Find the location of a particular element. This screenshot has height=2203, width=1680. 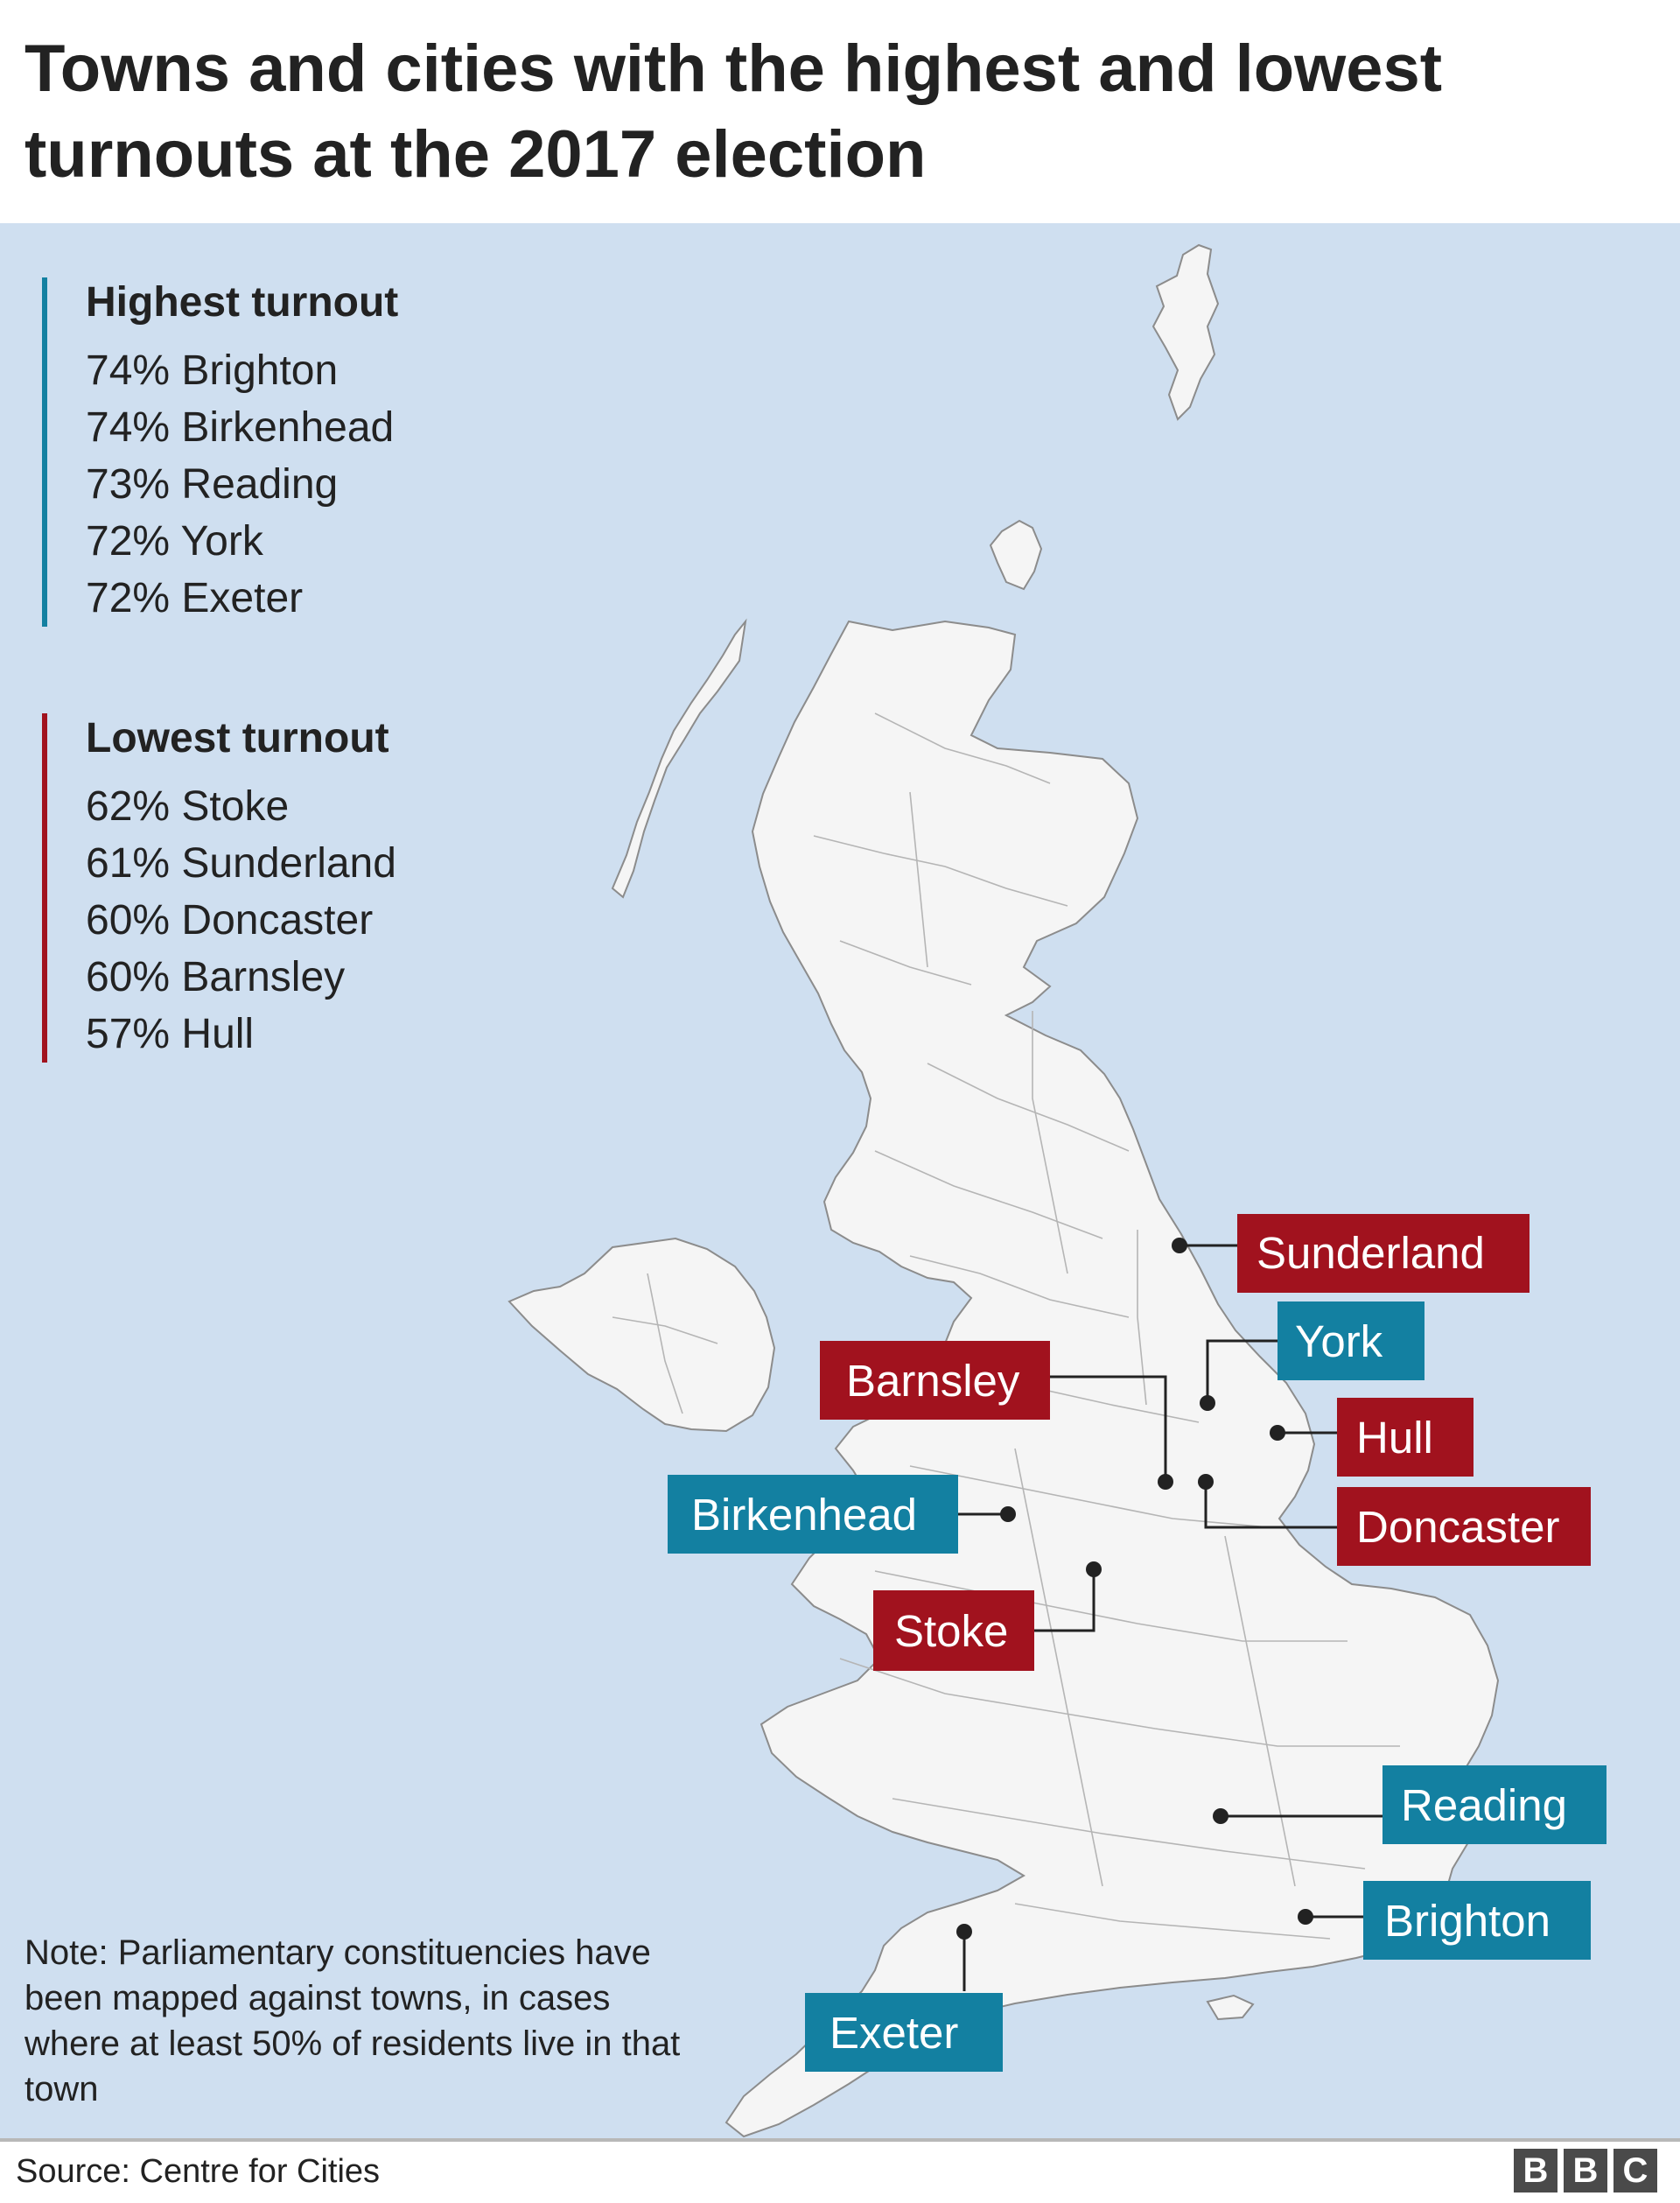

label-birkenhead: Birkenhead is located at coordinates (813, 1514).